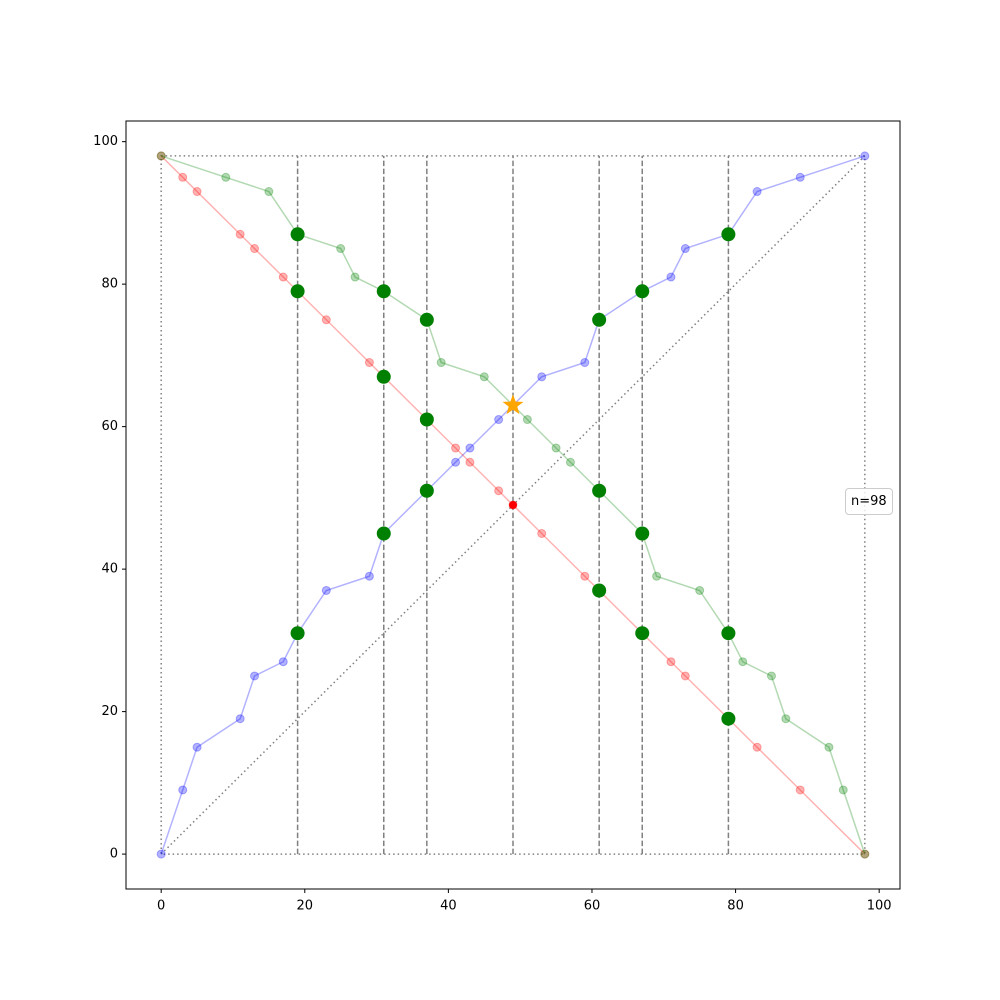 This screenshot has width=1000, height=1000. What do you see at coordinates (592, 906) in the screenshot?
I see `x-tick-label: 60` at bounding box center [592, 906].